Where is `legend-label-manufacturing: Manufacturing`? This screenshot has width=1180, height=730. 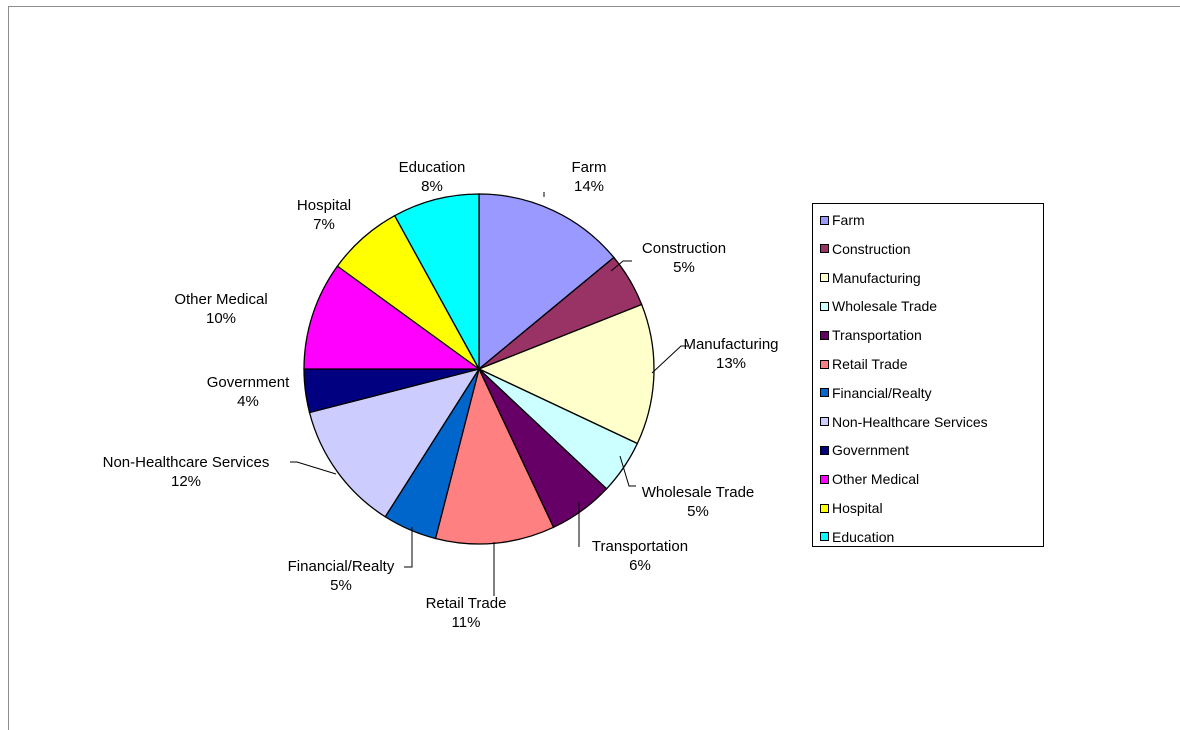 legend-label-manufacturing: Manufacturing is located at coordinates (876, 277).